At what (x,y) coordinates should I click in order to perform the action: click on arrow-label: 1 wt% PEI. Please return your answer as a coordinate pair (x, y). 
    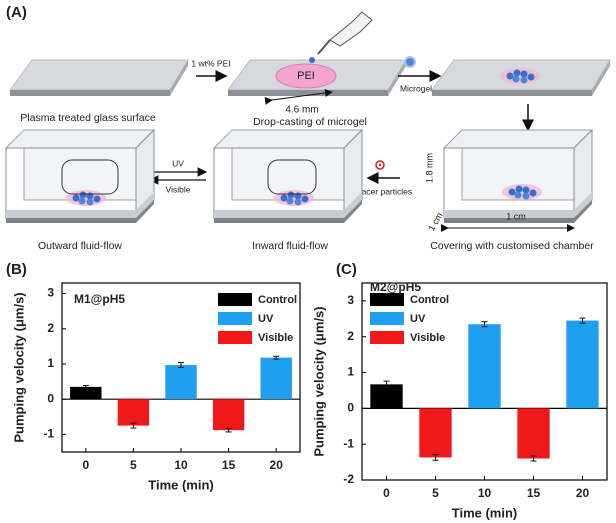
    Looking at the image, I should click on (210, 63).